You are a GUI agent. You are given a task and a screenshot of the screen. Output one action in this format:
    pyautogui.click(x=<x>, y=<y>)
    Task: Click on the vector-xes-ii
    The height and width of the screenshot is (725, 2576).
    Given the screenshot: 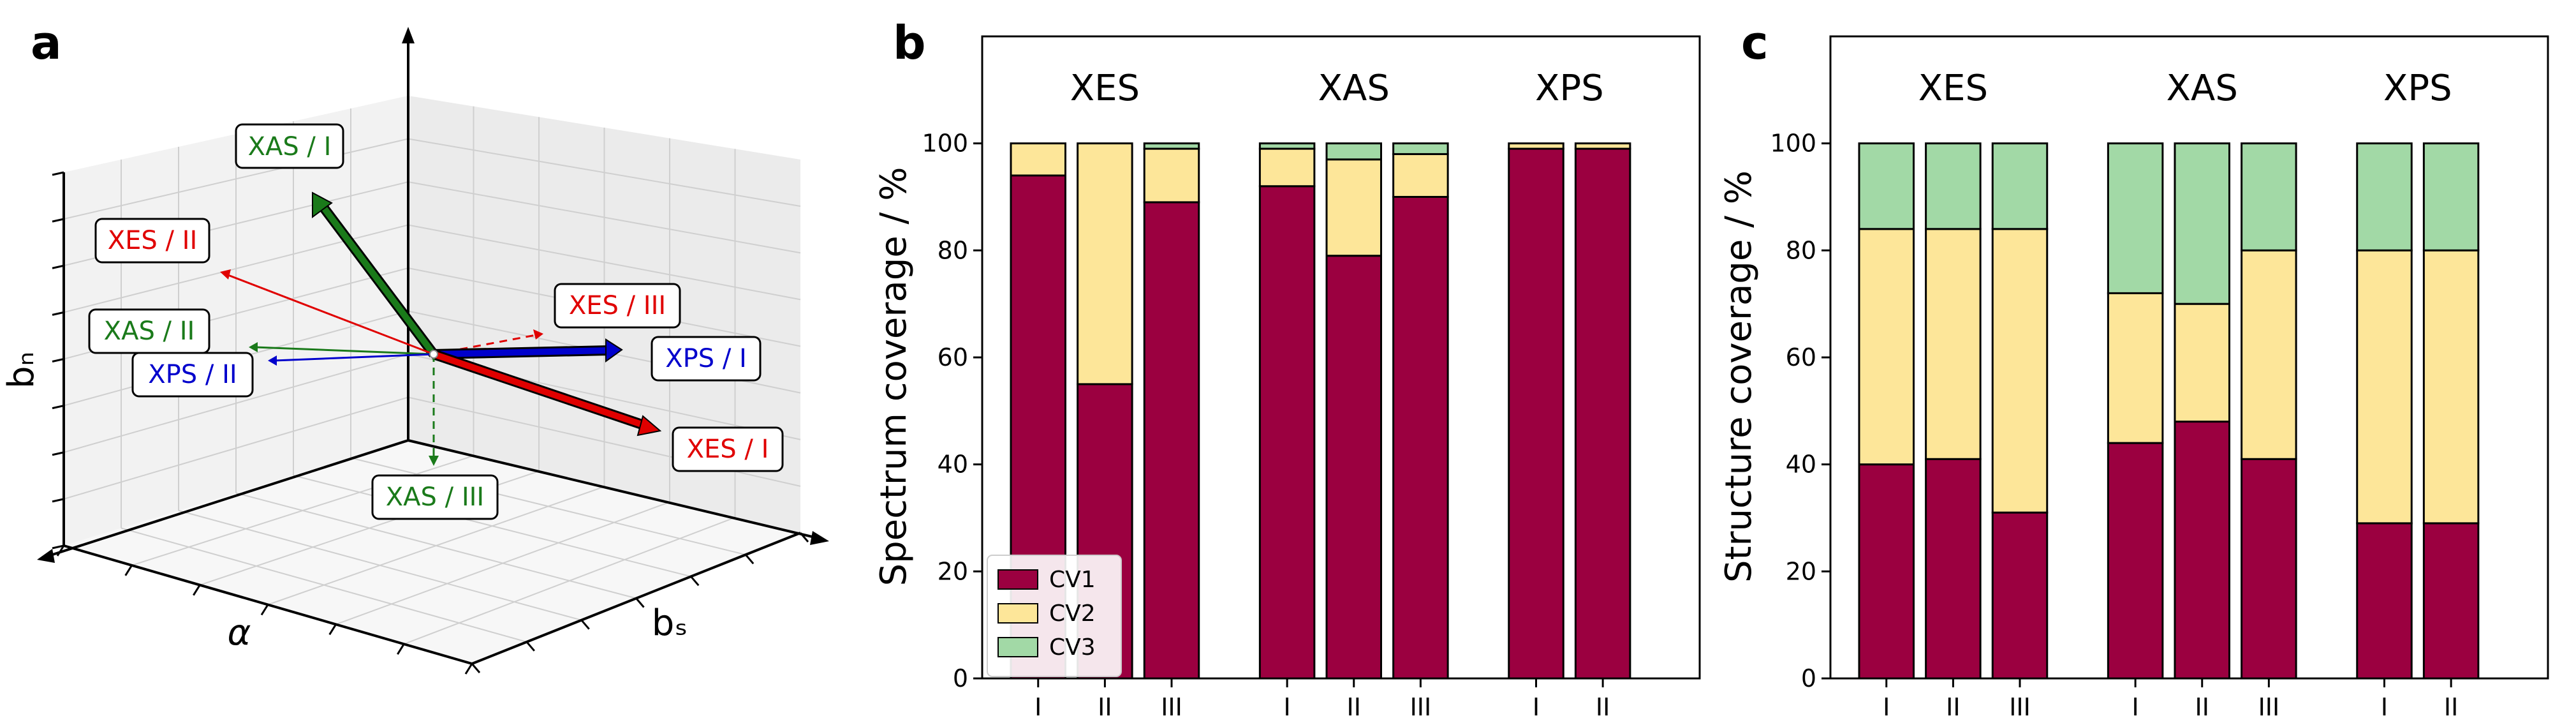 What is the action you would take?
    pyautogui.click(x=330, y=314)
    